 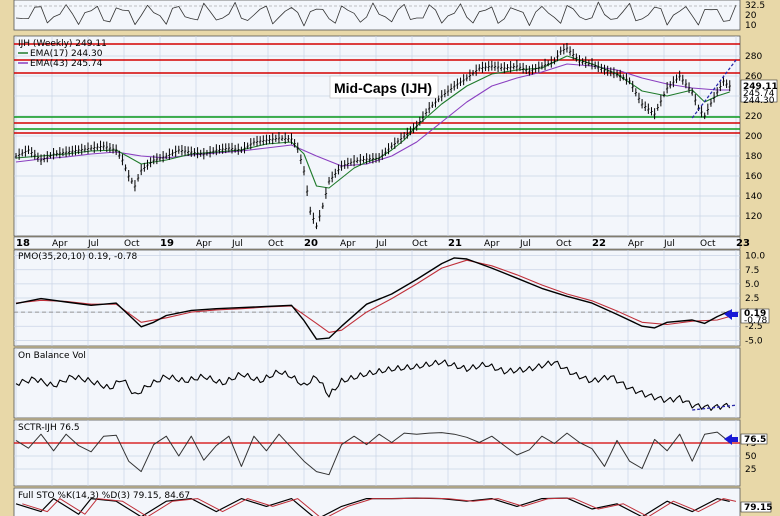 What do you see at coordinates (750, 470) in the screenshot?
I see `sctr-y-tick-label: 25` at bounding box center [750, 470].